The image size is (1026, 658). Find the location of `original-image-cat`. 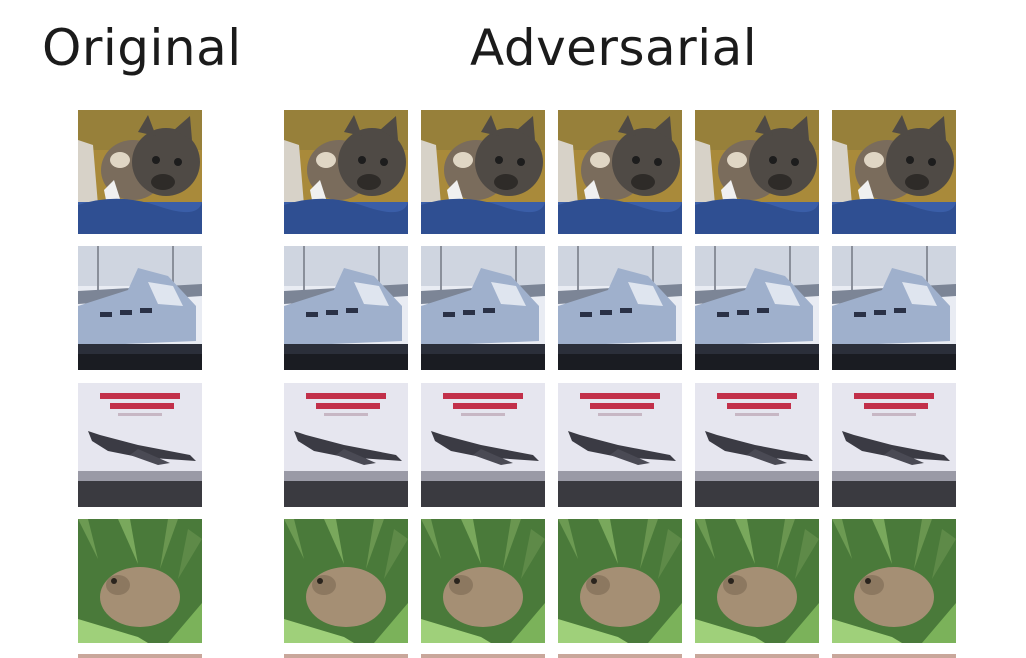

original-image-cat is located at coordinates (140, 172).